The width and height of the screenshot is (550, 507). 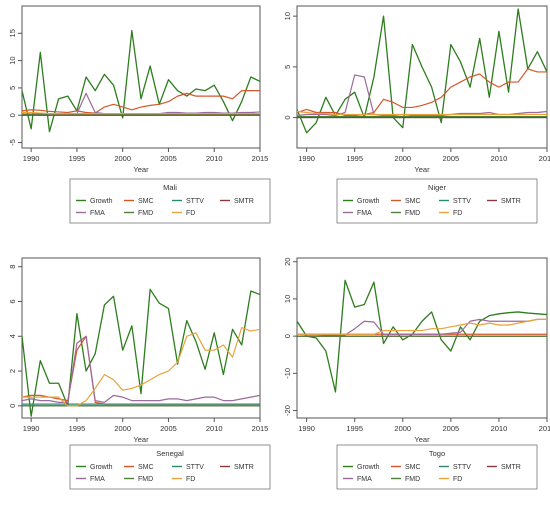 I want to click on y-tick-label: -10, so click(x=287, y=373).